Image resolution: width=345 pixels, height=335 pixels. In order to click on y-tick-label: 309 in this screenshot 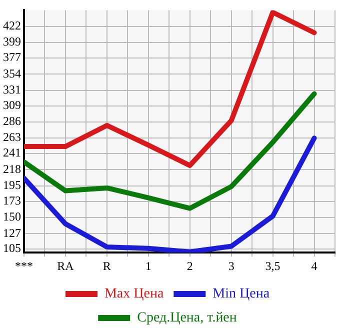, I will do `click(12, 105)`.